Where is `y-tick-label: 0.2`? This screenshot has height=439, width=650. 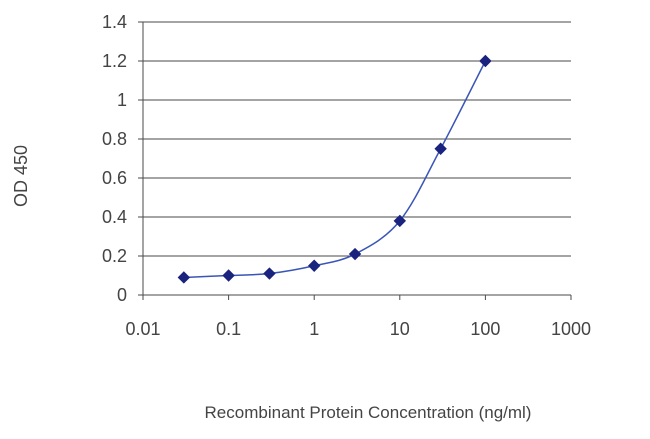
y-tick-label: 0.2 is located at coordinates (114, 256).